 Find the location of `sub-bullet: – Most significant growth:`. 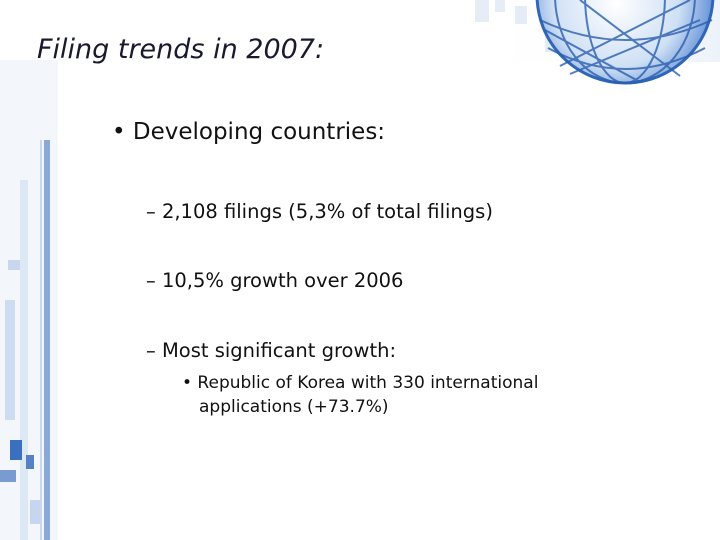

sub-bullet: – Most significant growth: is located at coordinates (271, 350).